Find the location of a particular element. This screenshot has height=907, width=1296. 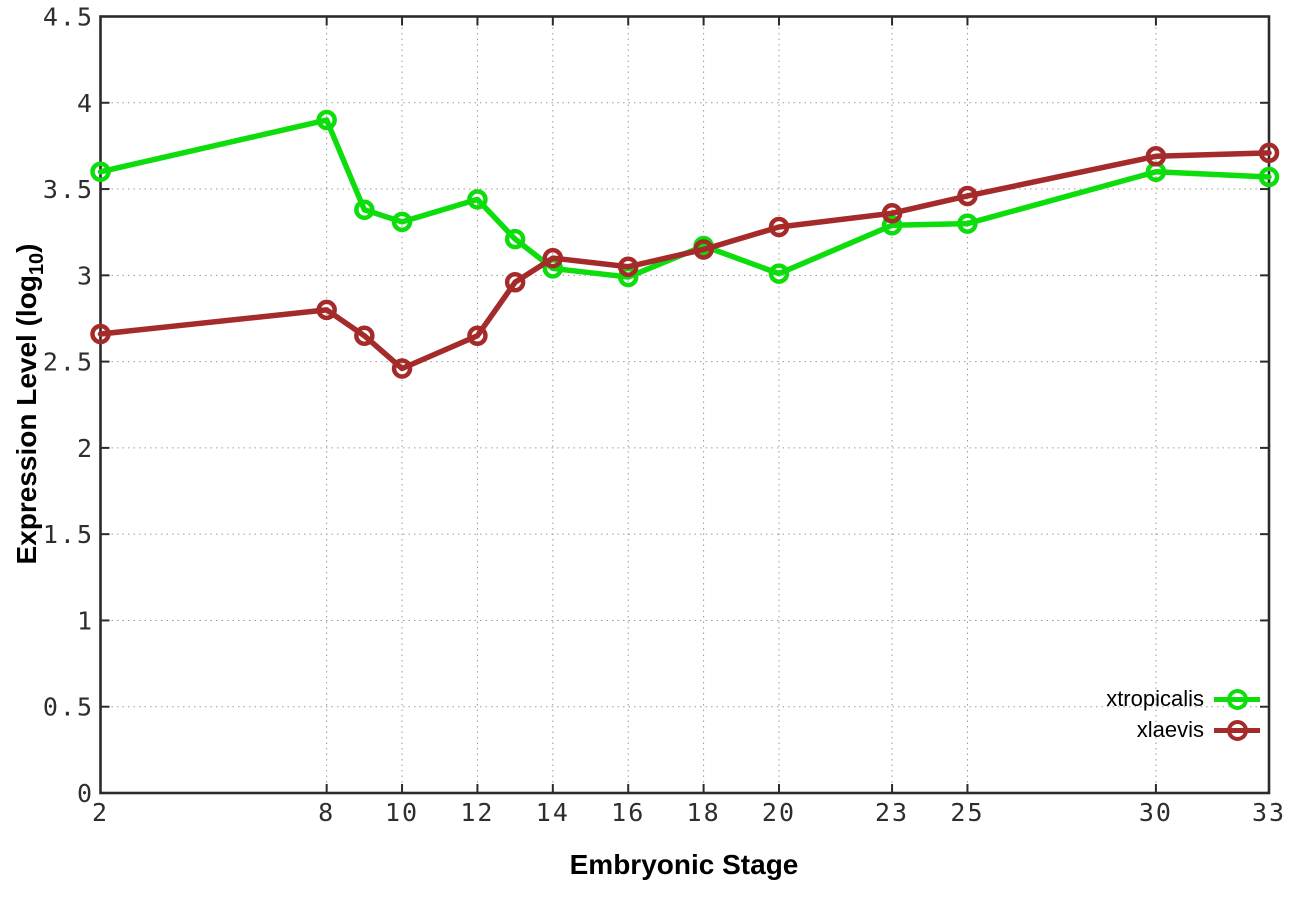

x-tick-label: 20 is located at coordinates (779, 812).